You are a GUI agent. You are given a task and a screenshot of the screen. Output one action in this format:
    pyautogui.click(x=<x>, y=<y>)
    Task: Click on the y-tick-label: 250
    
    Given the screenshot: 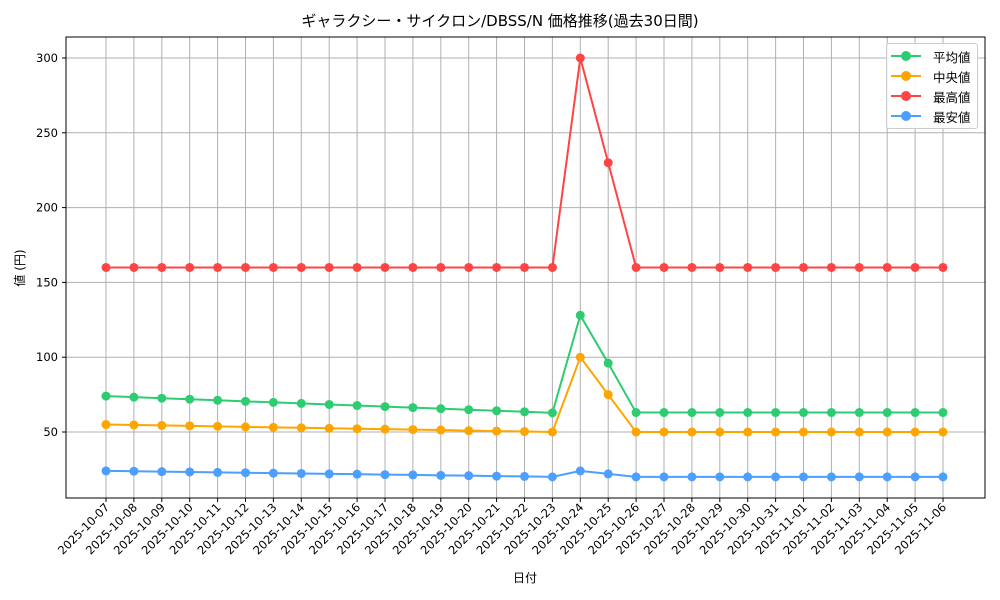 What is the action you would take?
    pyautogui.click(x=47, y=133)
    